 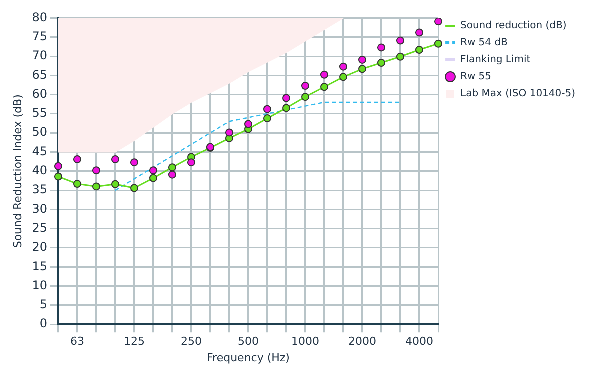 I want to click on y-tick-label: 75, so click(x=40, y=36).